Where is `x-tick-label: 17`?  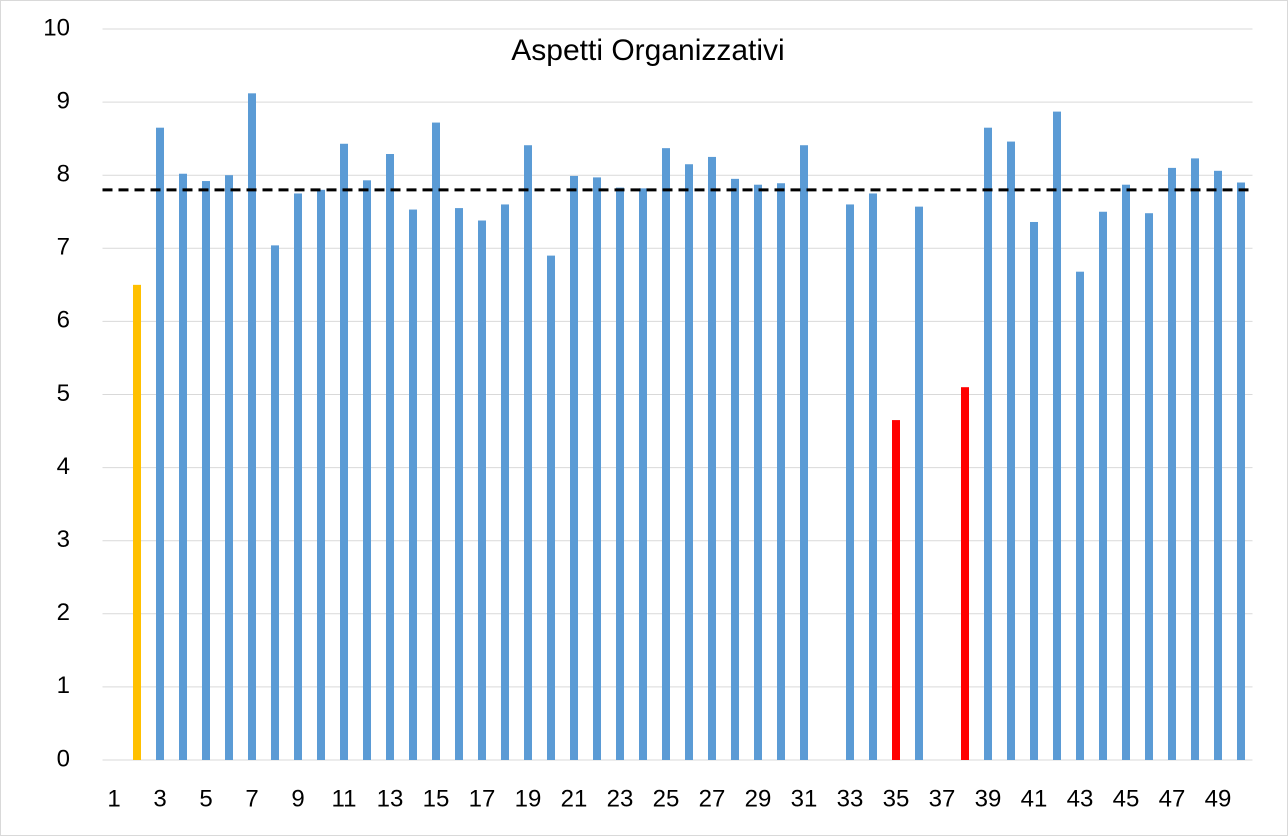 x-tick-label: 17 is located at coordinates (482, 798).